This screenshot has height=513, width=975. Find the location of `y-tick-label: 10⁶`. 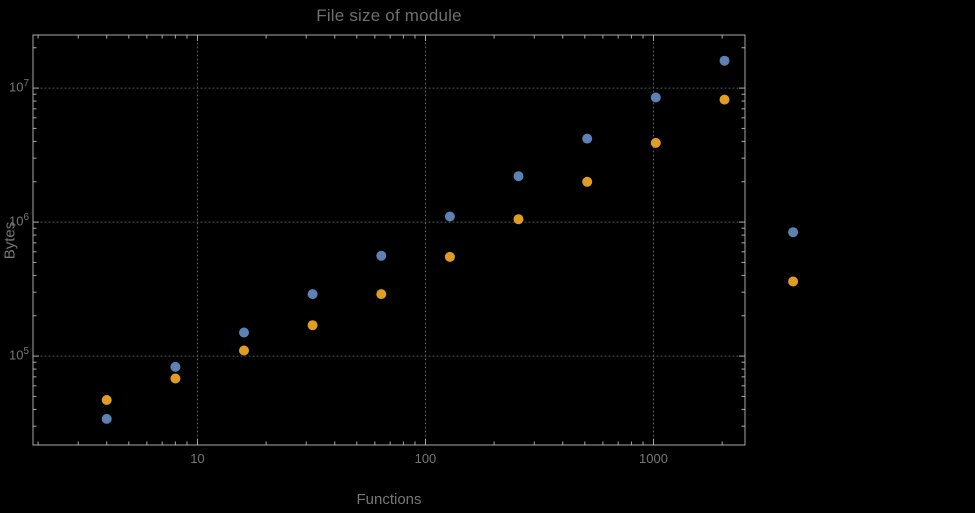

y-tick-label: 10⁶ is located at coordinates (18, 220).